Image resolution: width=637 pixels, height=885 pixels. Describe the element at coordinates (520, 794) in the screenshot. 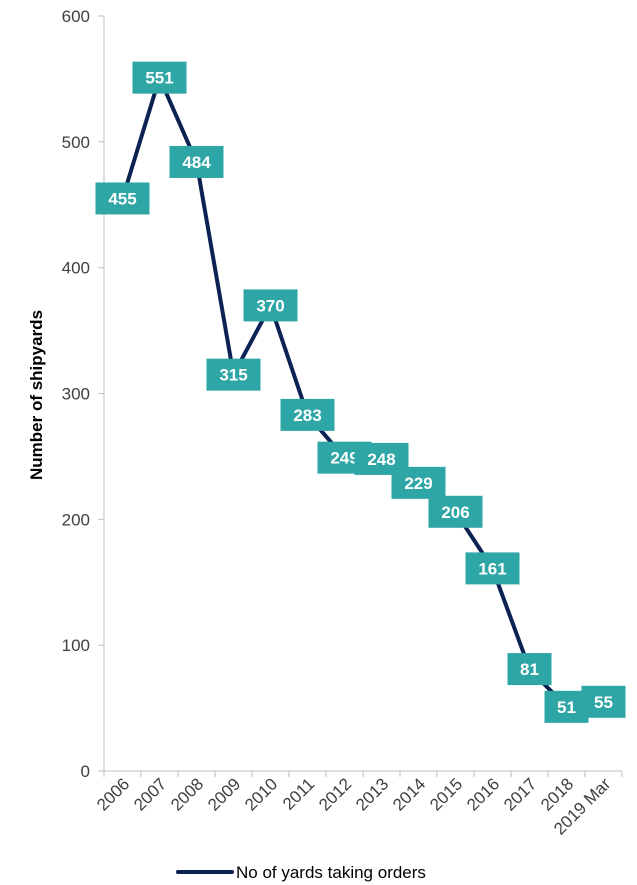

I see `x-tick-label: 2017` at that location.